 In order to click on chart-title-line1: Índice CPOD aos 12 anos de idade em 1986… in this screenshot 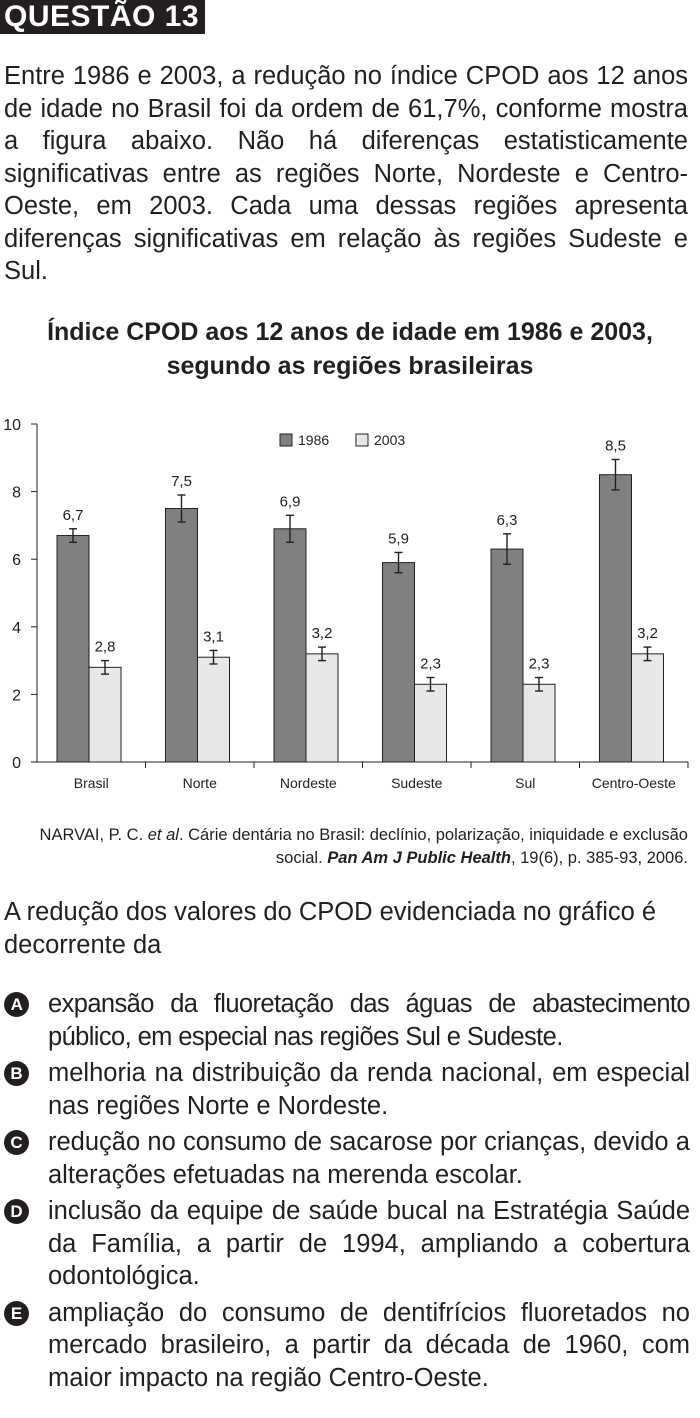, I will do `click(350, 332)`.